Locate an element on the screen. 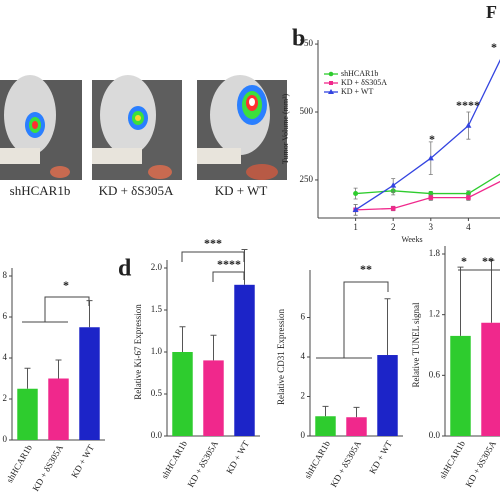 The image size is (500, 500). x-tick-label: 3 is located at coordinates (431, 227).